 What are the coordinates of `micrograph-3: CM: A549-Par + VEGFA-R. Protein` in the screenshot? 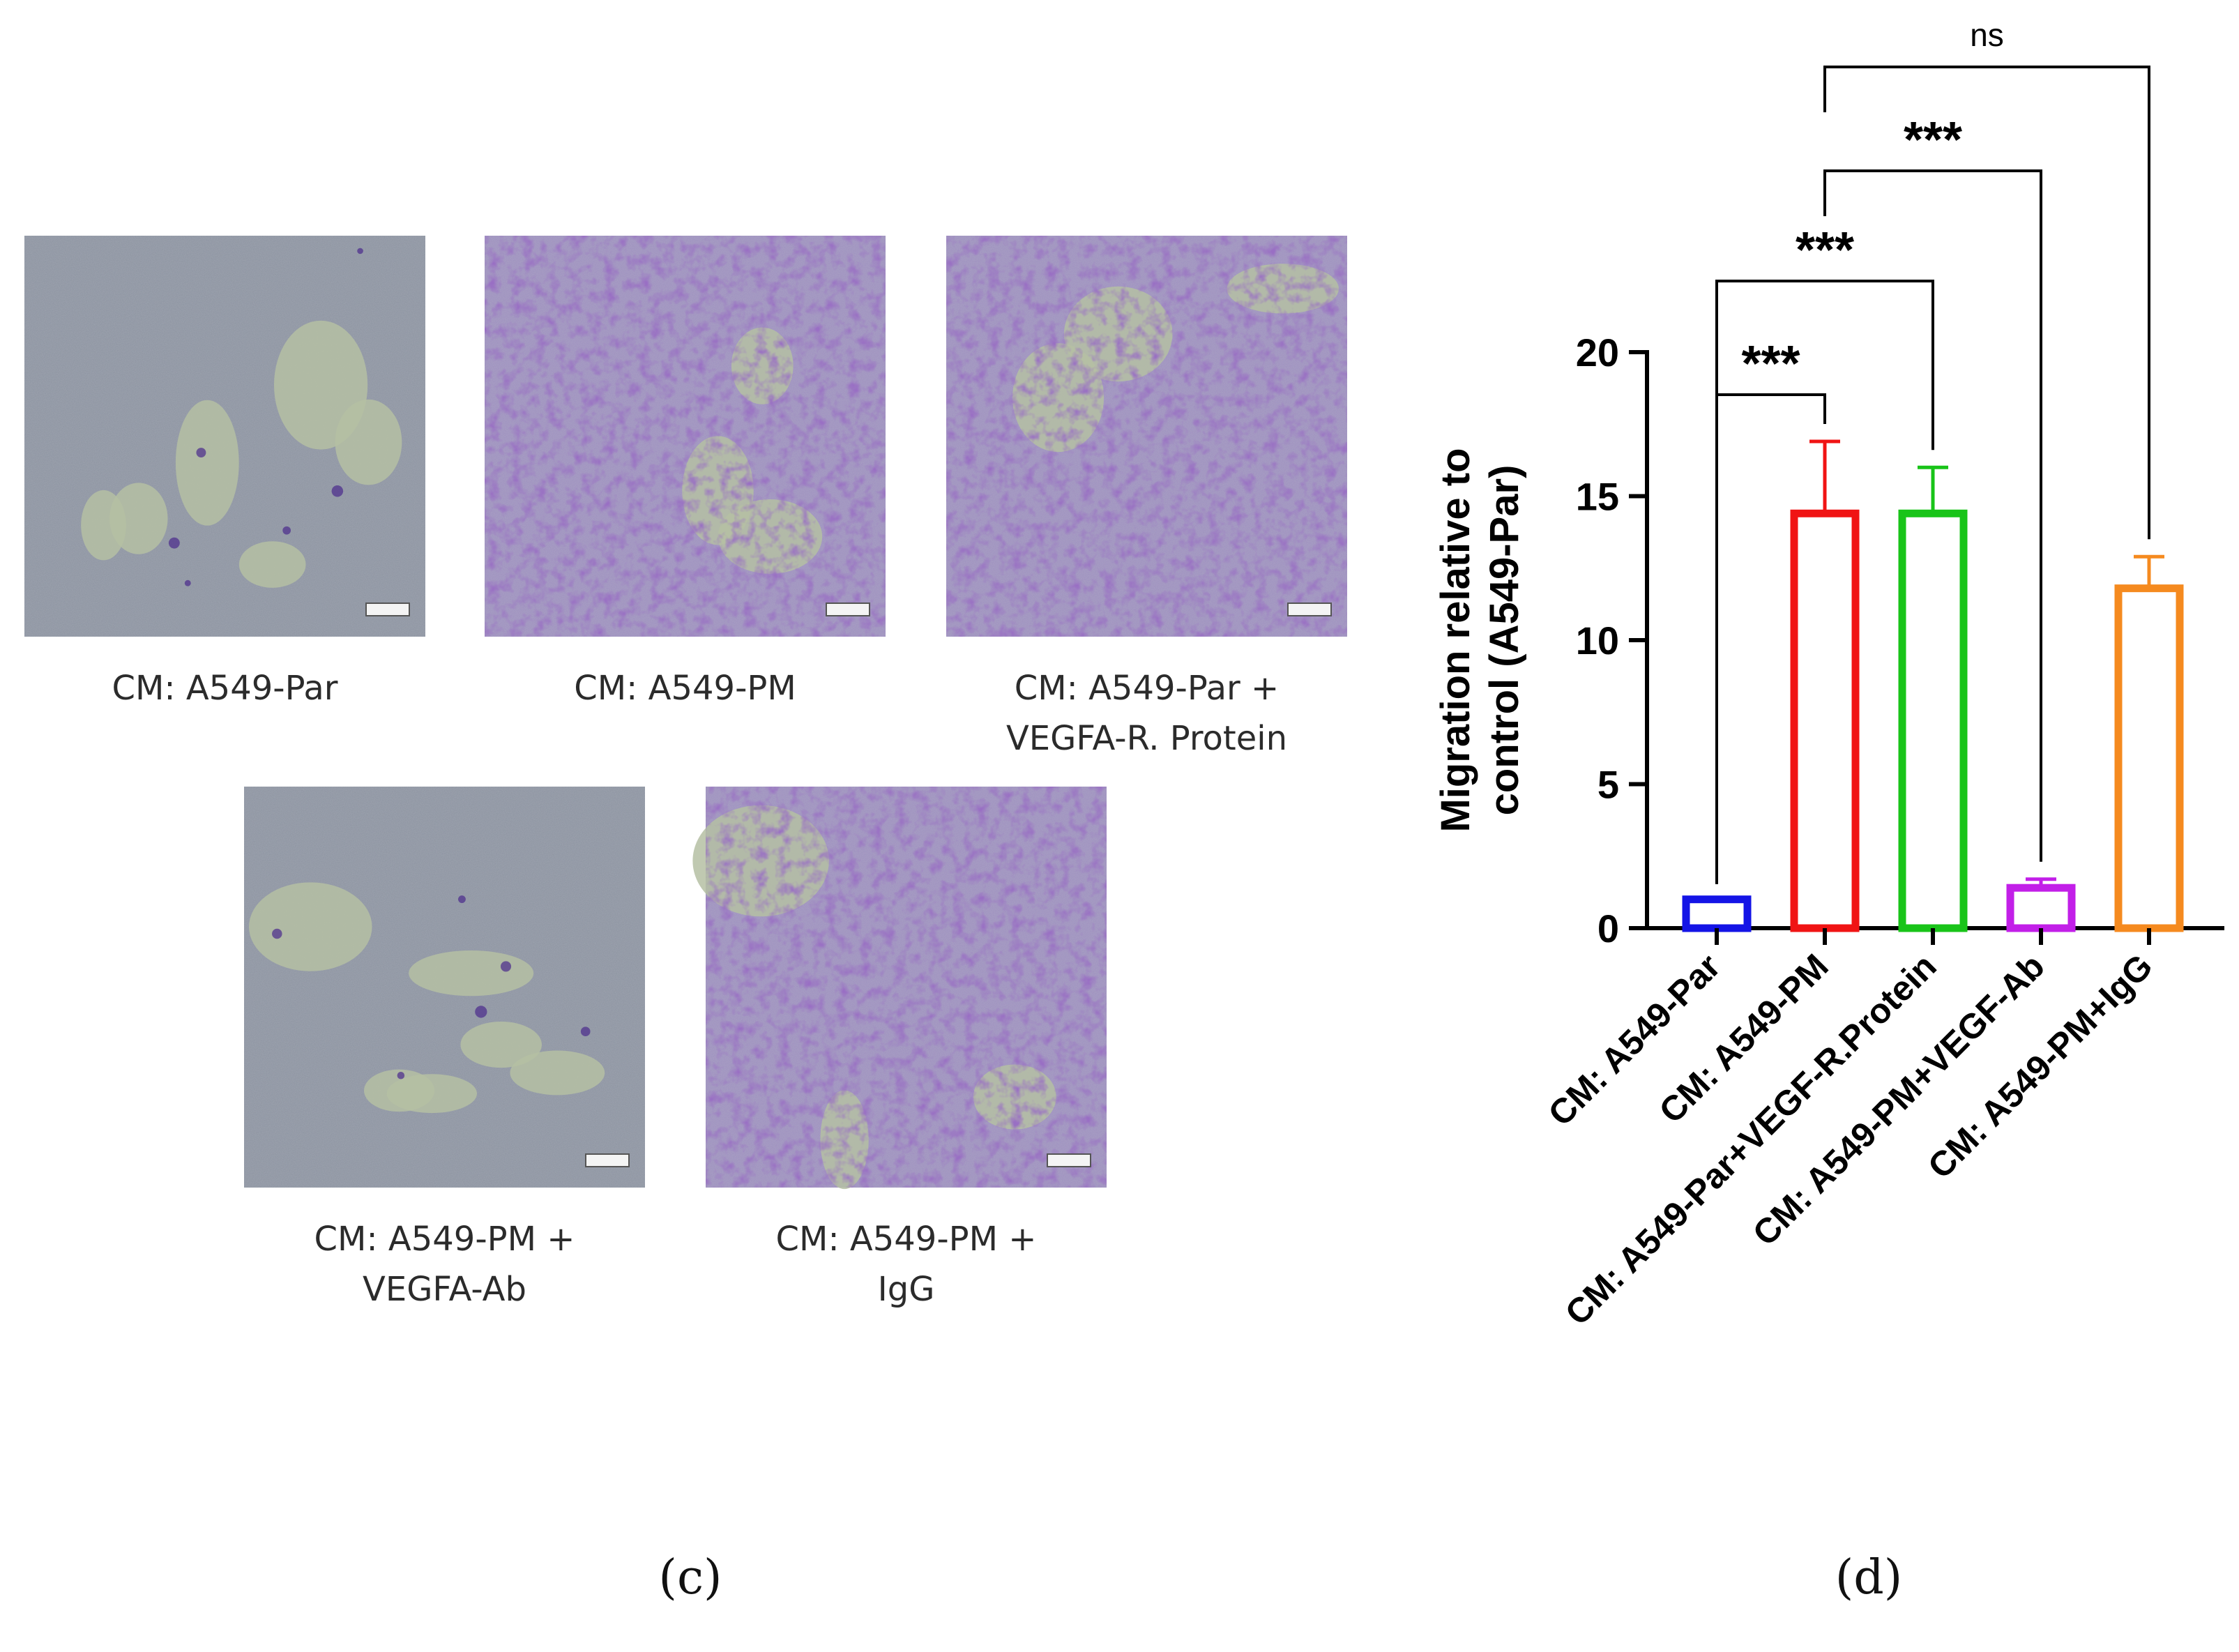 It's located at (1146, 497).